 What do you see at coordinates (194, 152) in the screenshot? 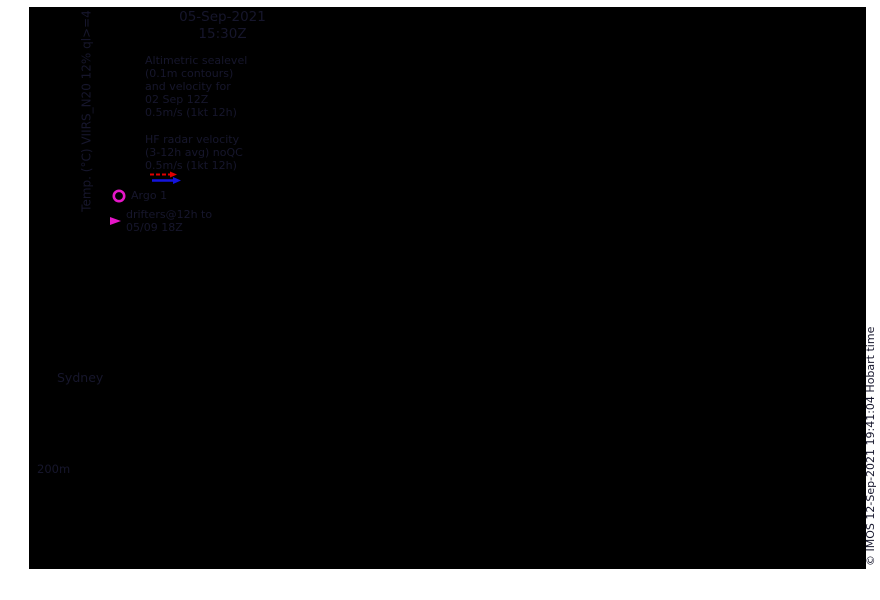
I see `legend-radar-line2: (3-12h avg) noQC` at bounding box center [194, 152].